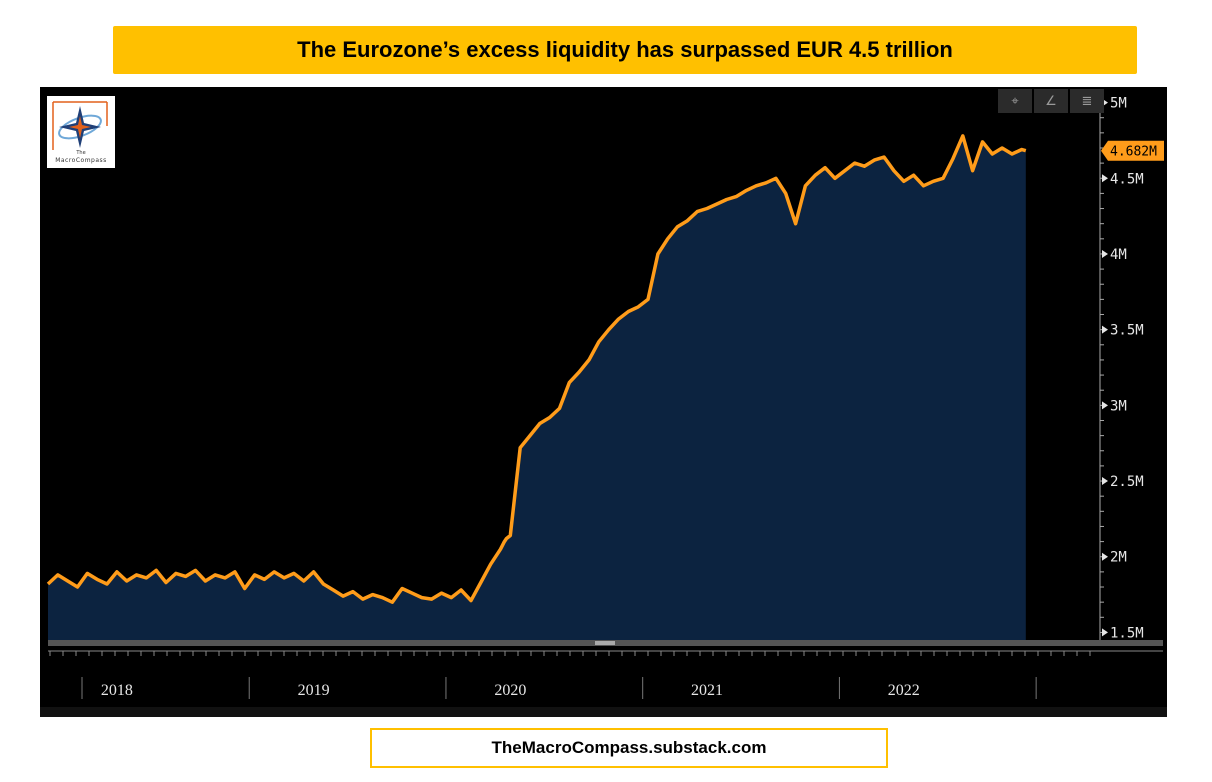  What do you see at coordinates (117, 690) in the screenshot?
I see `x-tick-label: 2018` at bounding box center [117, 690].